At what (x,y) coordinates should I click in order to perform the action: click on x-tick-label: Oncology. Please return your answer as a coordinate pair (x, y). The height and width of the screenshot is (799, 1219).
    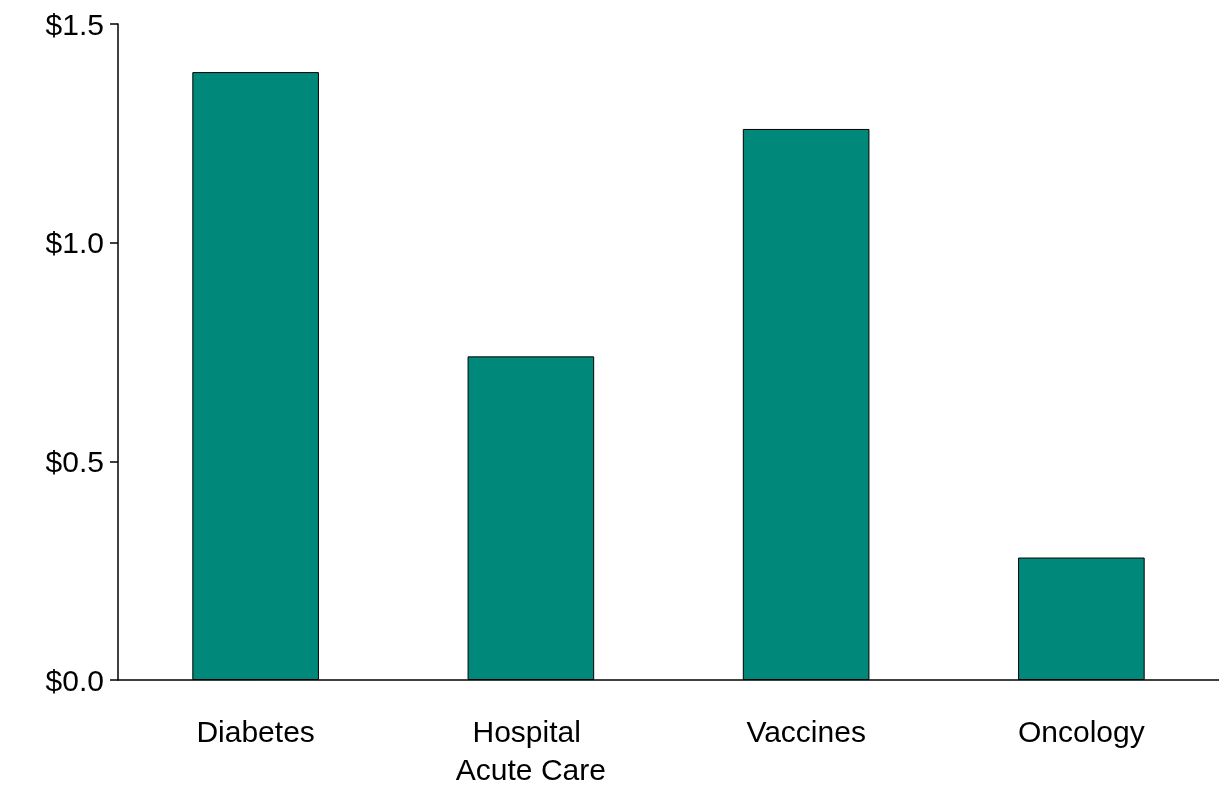
    Looking at the image, I should click on (1081, 731).